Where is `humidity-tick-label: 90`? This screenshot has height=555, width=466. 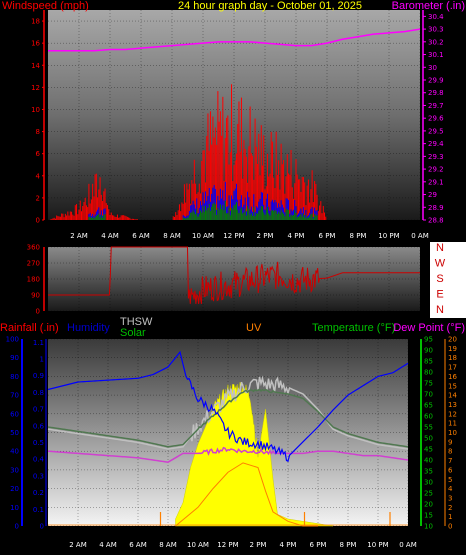 humidity-tick-label: 90 is located at coordinates (14, 358).